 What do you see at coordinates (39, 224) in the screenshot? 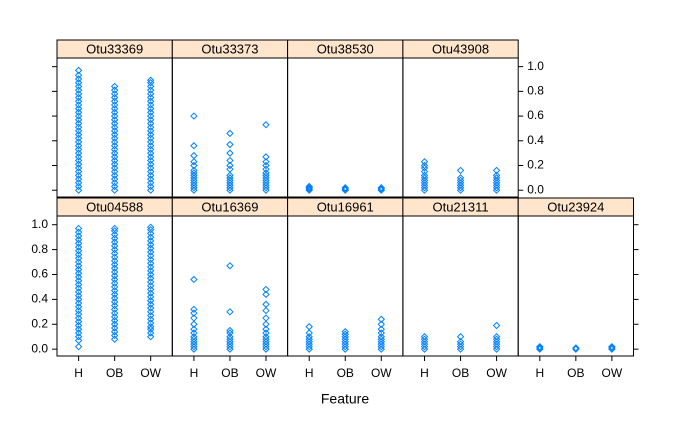
I see `y-tick-label: 1.0` at bounding box center [39, 224].